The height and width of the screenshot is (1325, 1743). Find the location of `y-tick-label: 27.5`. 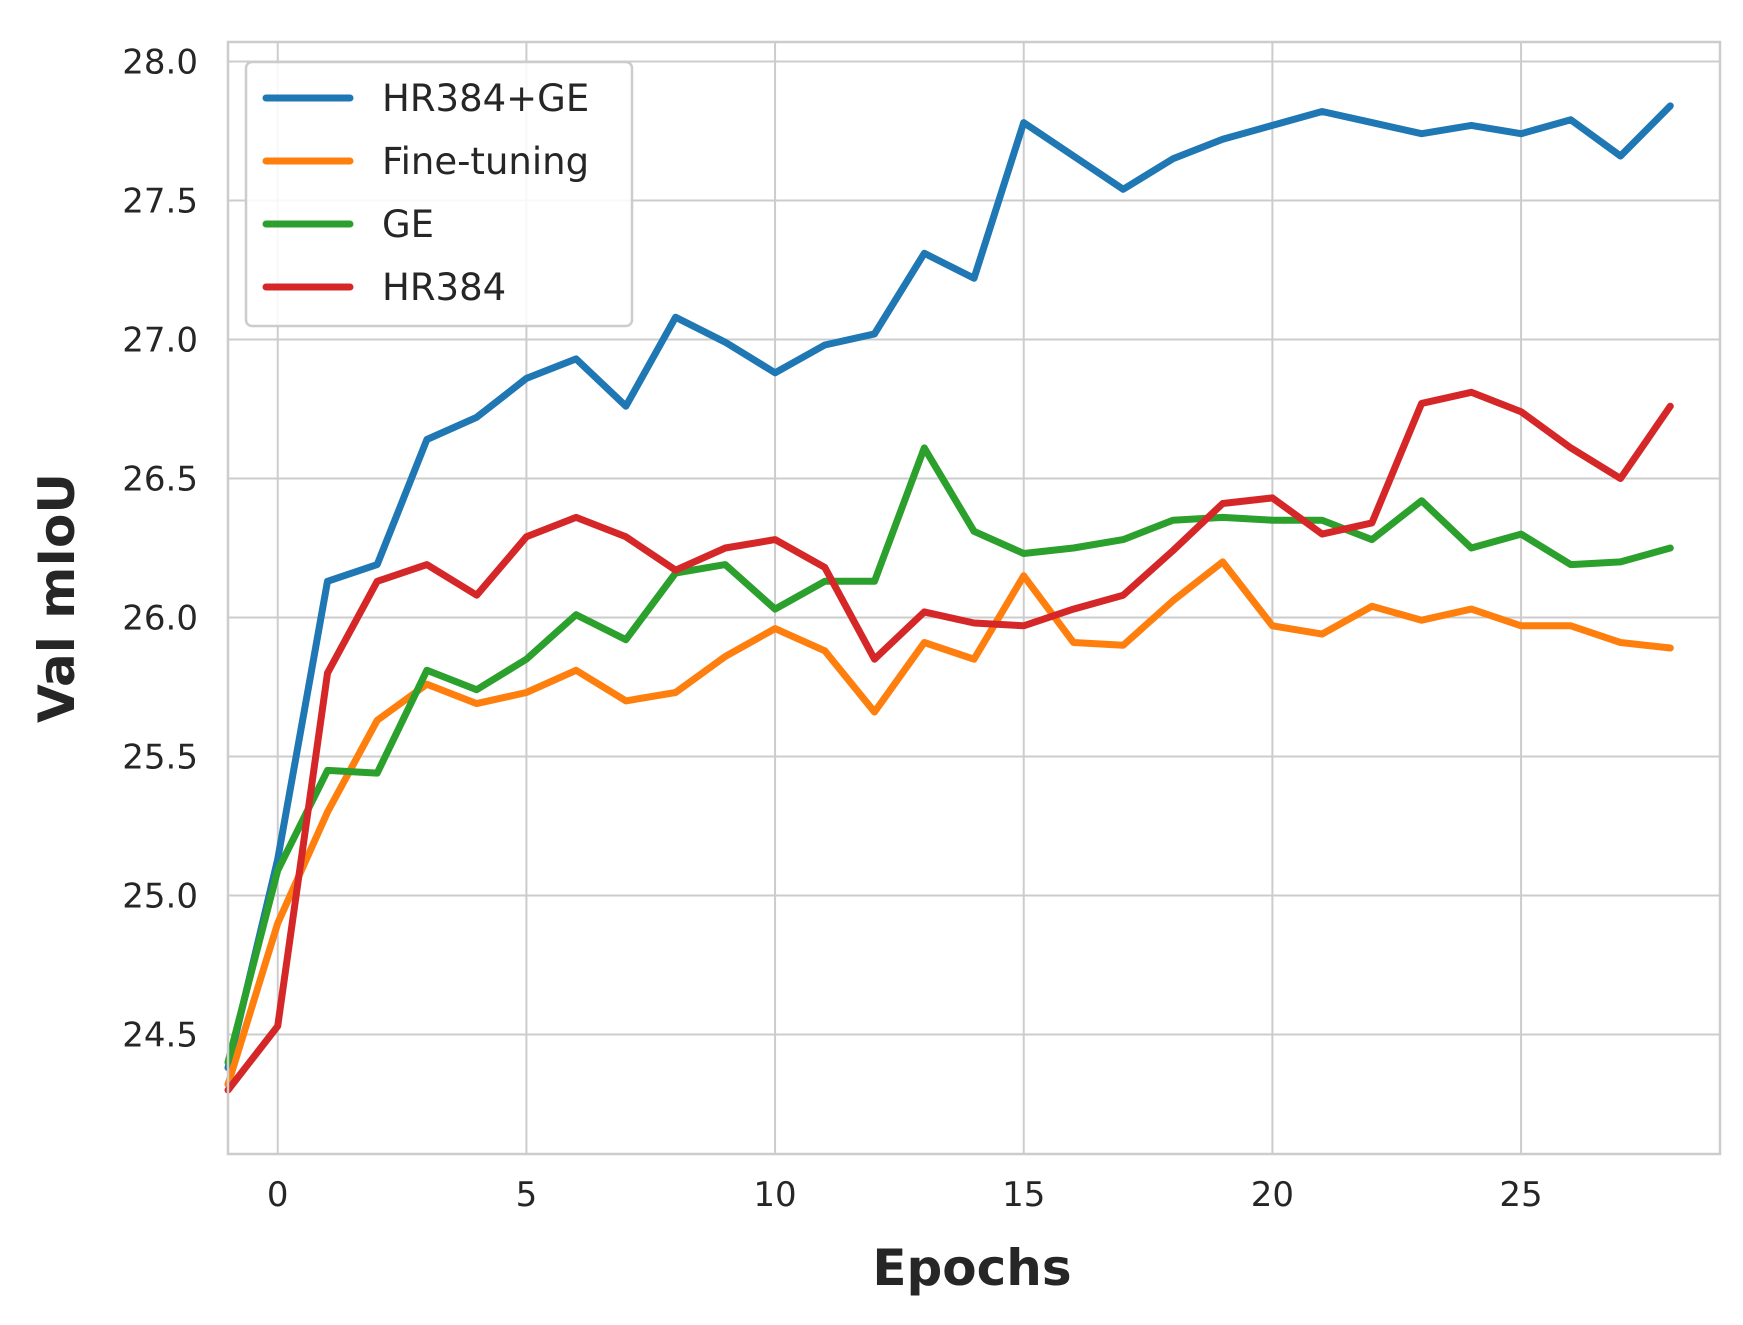

y-tick-label: 27.5 is located at coordinates (160, 201).